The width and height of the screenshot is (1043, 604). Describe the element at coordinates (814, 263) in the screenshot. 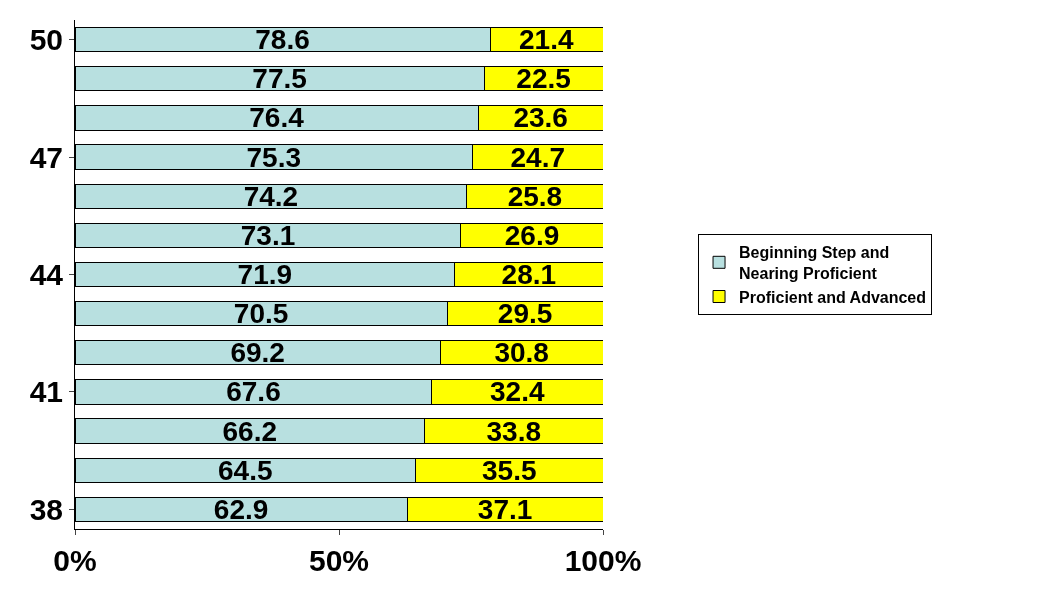

I see `legend-label: Beginning Step and Nearing Proficient` at that location.